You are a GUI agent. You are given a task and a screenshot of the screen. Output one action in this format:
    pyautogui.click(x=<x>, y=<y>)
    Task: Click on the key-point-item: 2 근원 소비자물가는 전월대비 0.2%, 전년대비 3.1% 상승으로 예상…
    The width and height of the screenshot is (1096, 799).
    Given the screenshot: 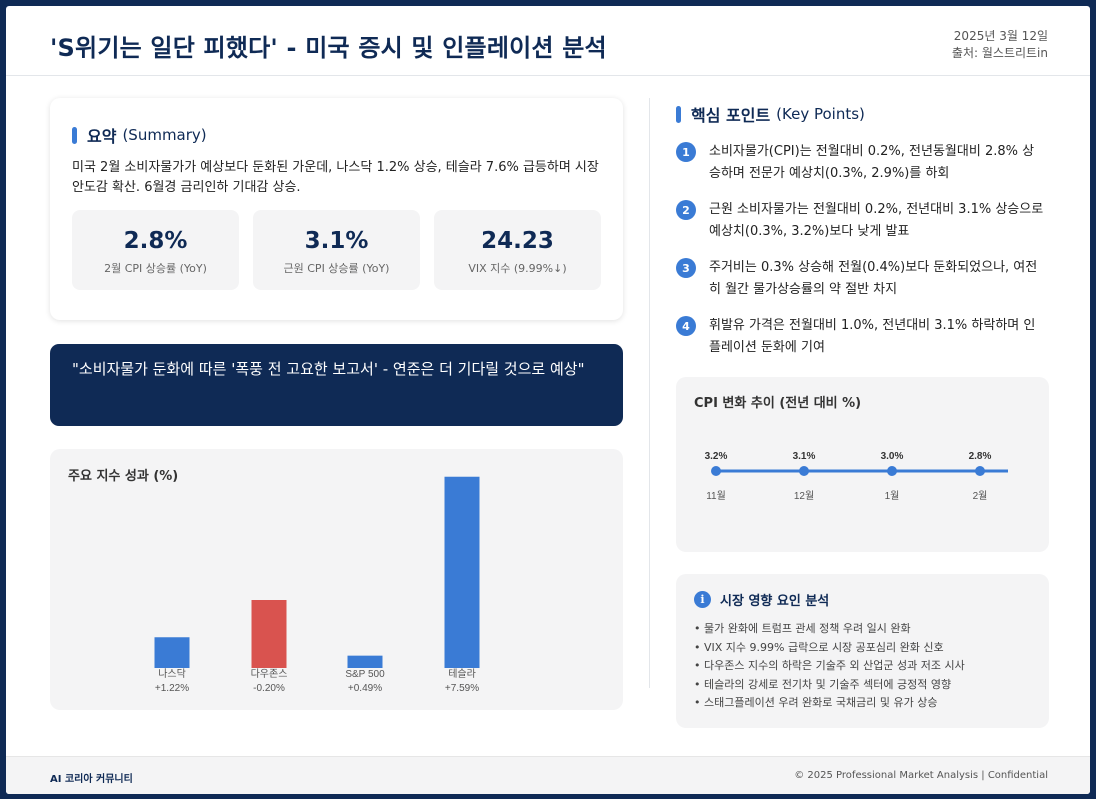 What is the action you would take?
    pyautogui.click(x=866, y=221)
    